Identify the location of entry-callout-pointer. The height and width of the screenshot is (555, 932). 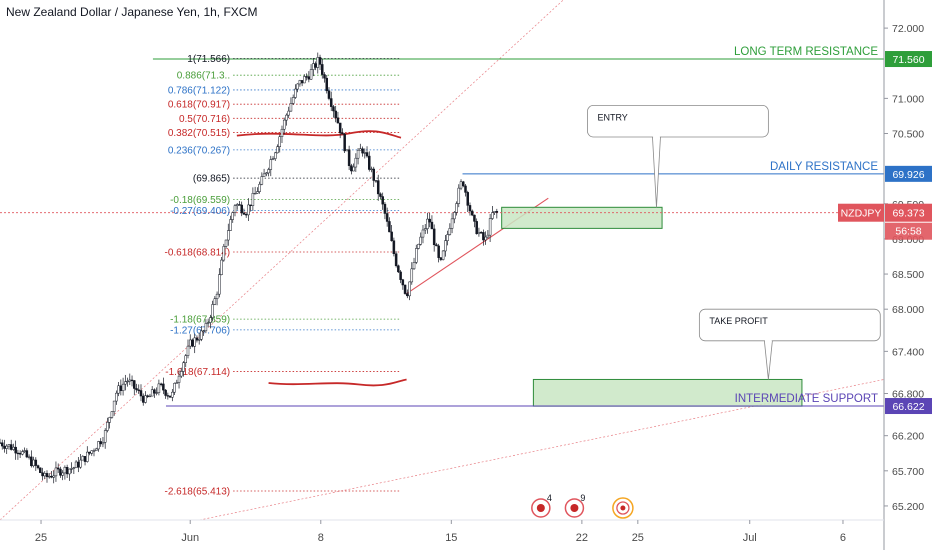
(656, 172).